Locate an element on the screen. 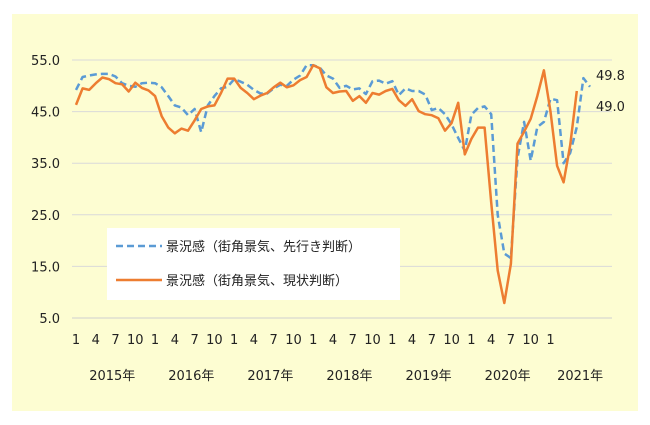 This screenshot has height=425, width=650. y-tick-label: 35.0 is located at coordinates (45, 164).